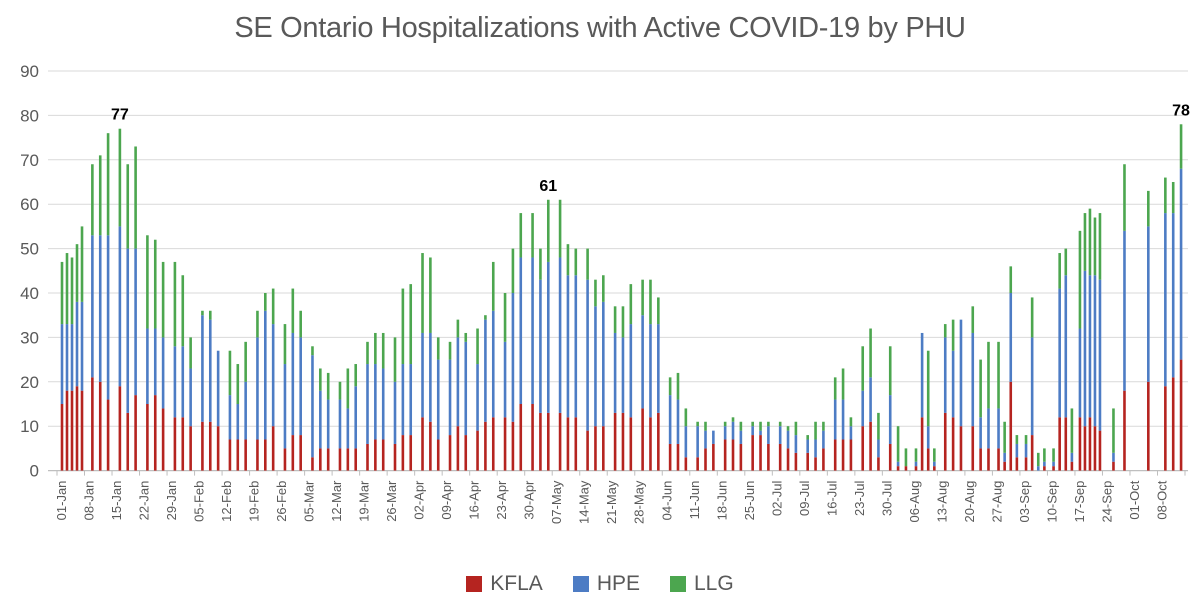  Describe the element at coordinates (446, 500) in the screenshot. I see `x-axis-tick-label: 09-Apr` at that location.